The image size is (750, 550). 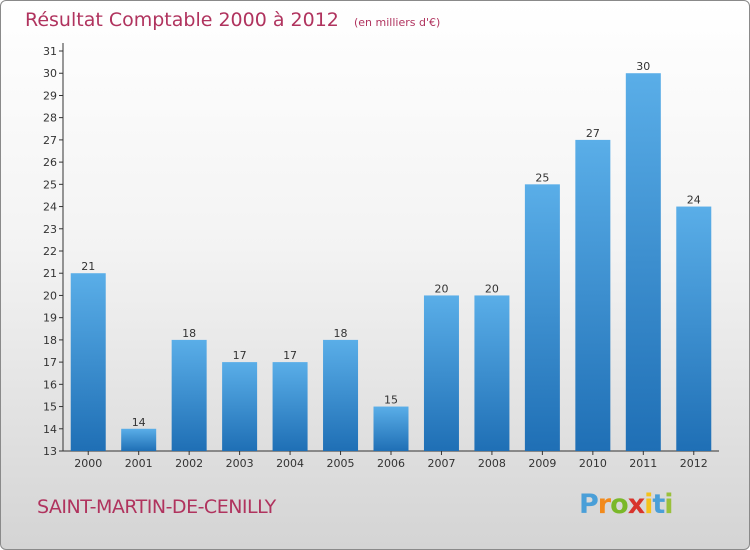 What do you see at coordinates (50, 362) in the screenshot?
I see `y-tick-label: 17` at bounding box center [50, 362].